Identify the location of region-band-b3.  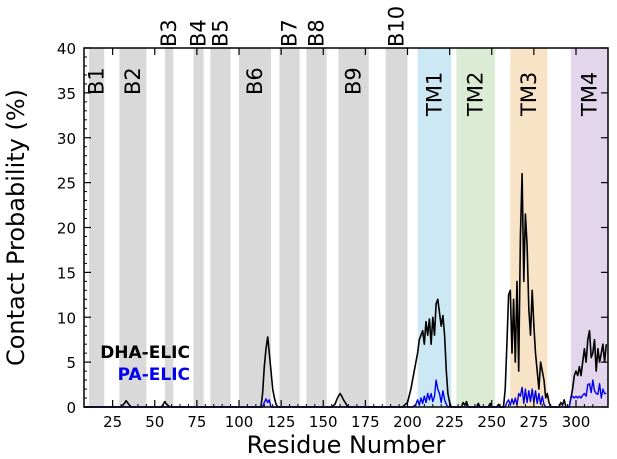
(169, 227).